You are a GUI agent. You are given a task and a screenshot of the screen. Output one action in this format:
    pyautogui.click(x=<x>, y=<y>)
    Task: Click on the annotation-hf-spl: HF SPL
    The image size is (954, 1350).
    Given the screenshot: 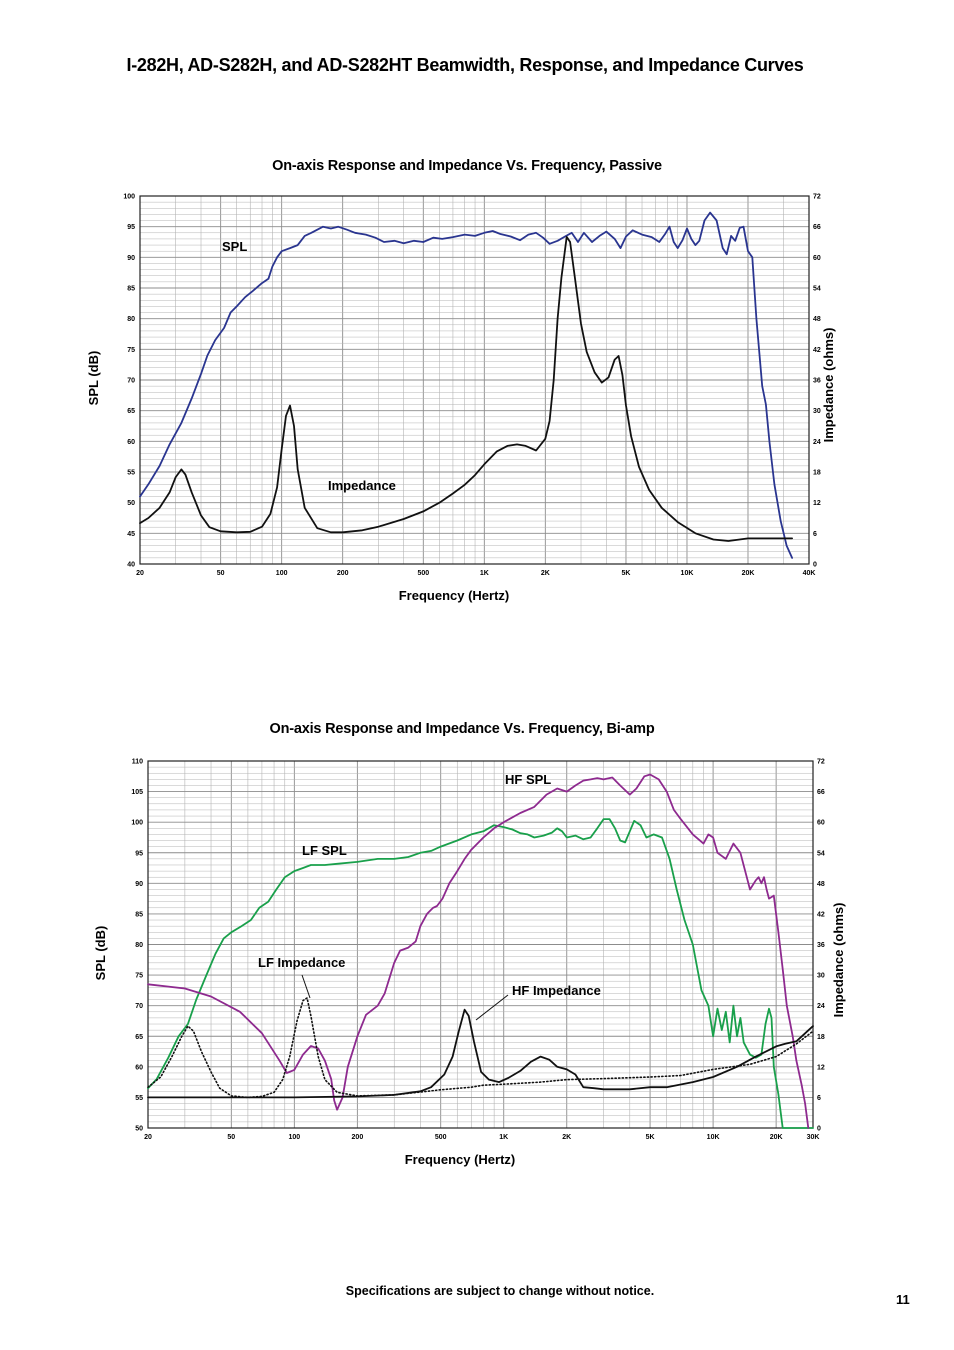 What is the action you would take?
    pyautogui.click(x=528, y=779)
    